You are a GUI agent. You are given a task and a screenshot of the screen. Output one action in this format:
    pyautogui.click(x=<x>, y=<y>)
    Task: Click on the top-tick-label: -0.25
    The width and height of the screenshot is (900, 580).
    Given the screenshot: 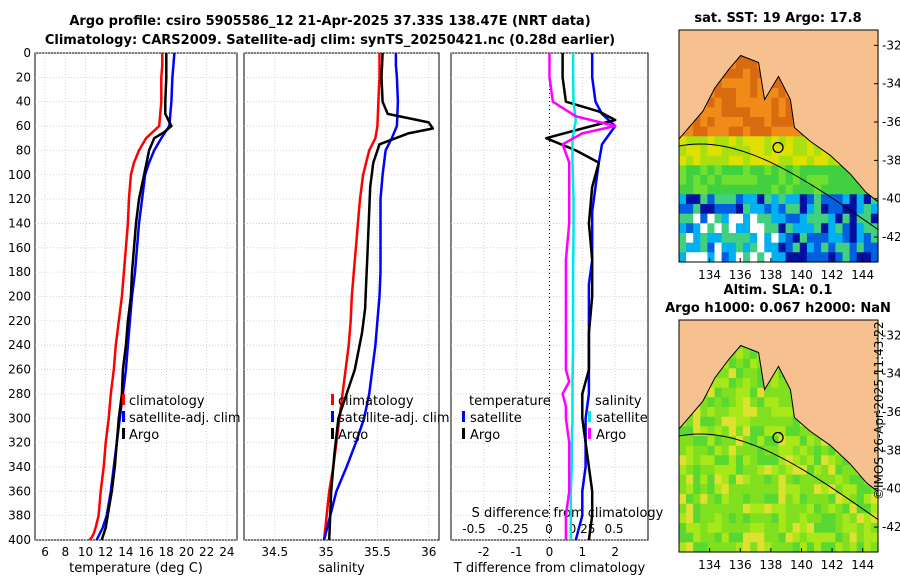 What is the action you would take?
    pyautogui.click(x=512, y=529)
    